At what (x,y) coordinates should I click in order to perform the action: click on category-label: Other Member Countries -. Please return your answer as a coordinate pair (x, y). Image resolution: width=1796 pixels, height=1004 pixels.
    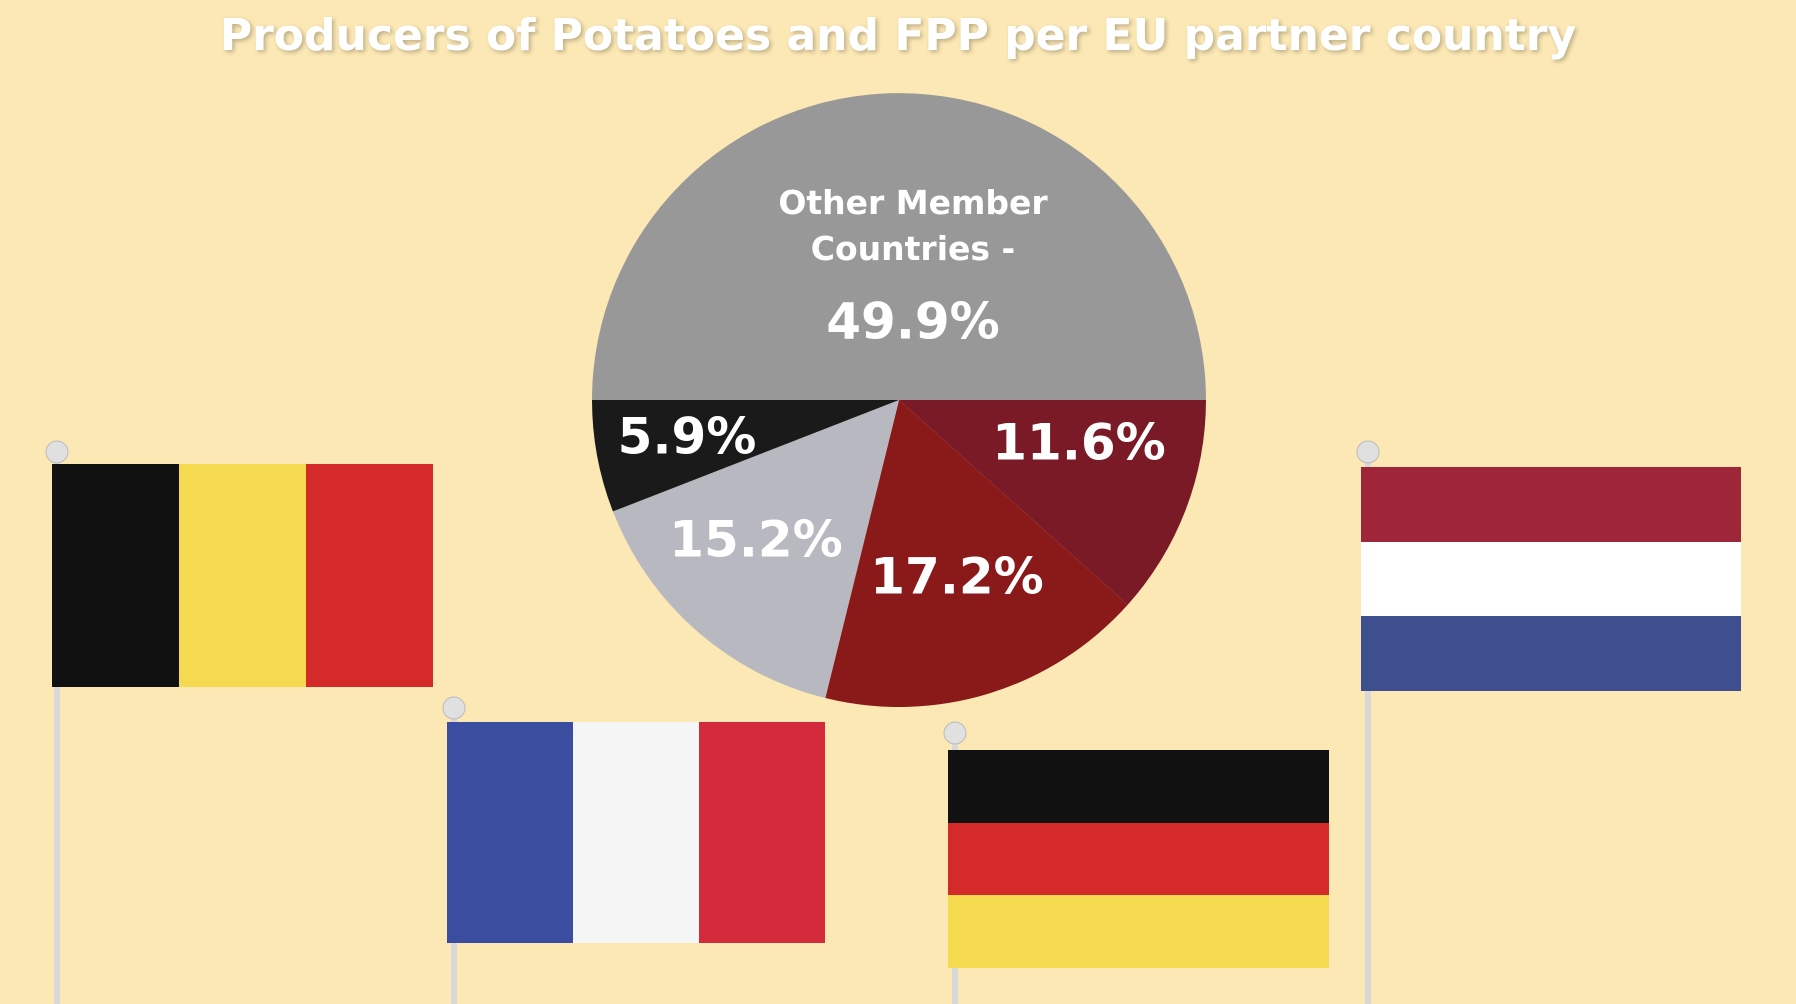
    Looking at the image, I should click on (913, 225).